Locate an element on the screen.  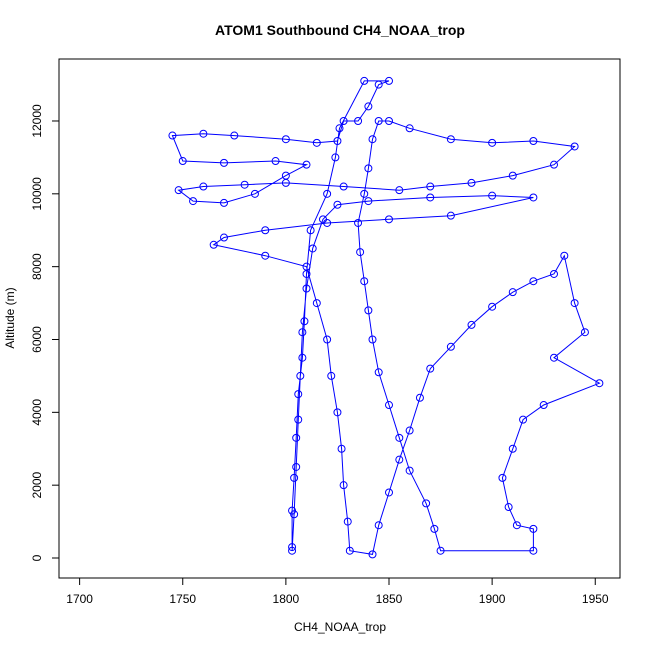
chart-title: ATOM1 Southbound CH4_NOAA_trop is located at coordinates (340, 30).